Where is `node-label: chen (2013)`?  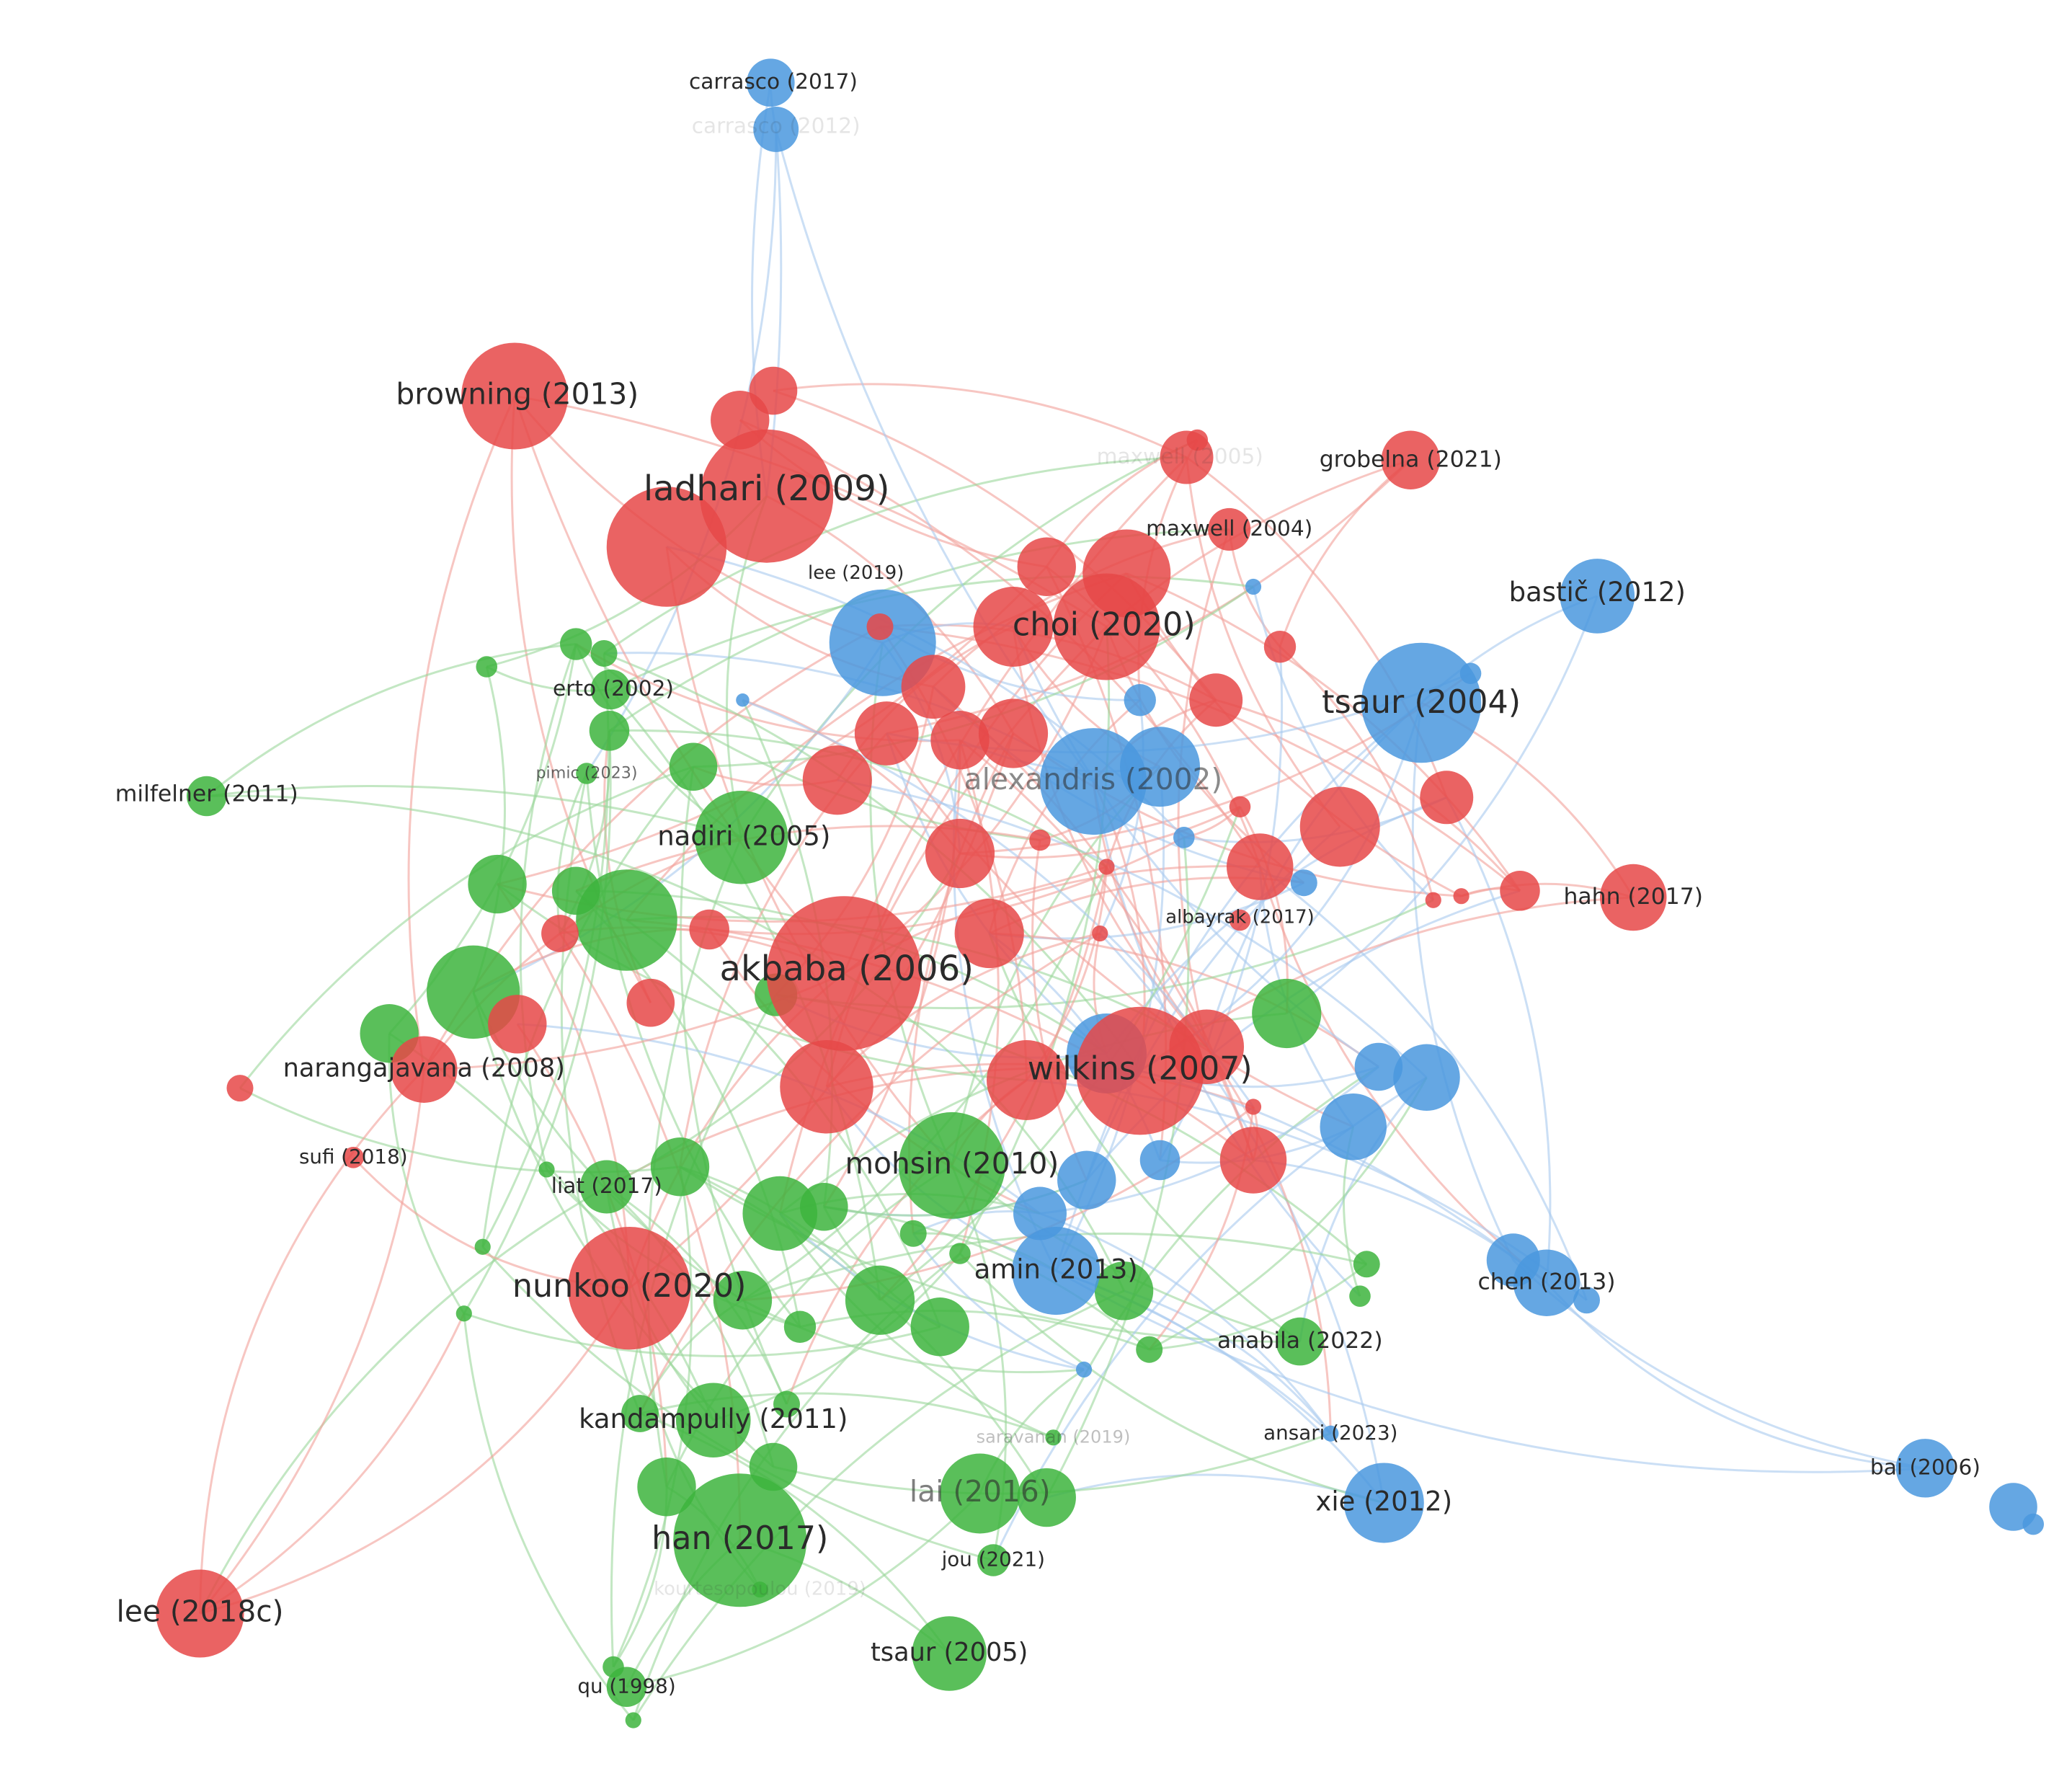
node-label: chen (2013) is located at coordinates (1546, 1282).